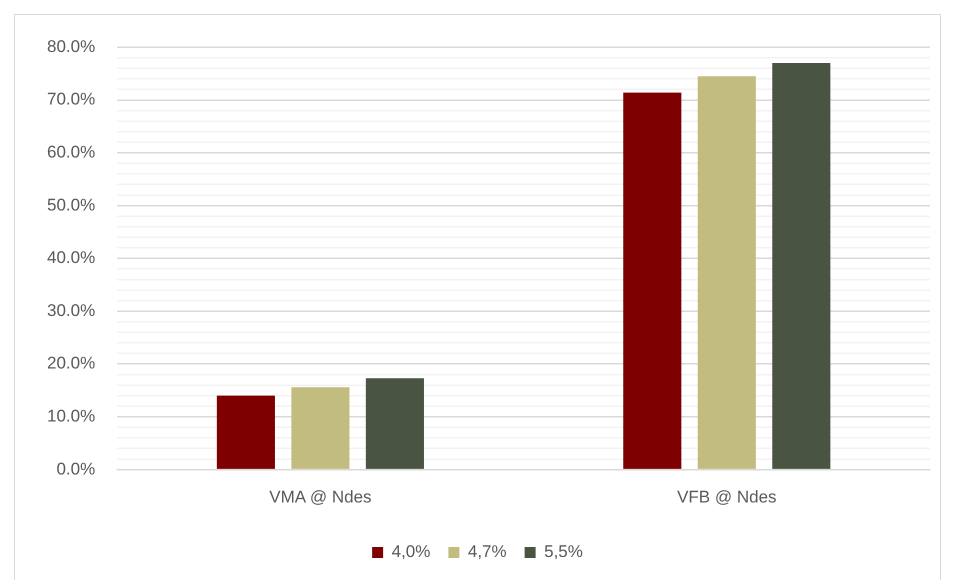 Image resolution: width=955 pixels, height=580 pixels. I want to click on y-tick-label: 80.0%, so click(71, 46).